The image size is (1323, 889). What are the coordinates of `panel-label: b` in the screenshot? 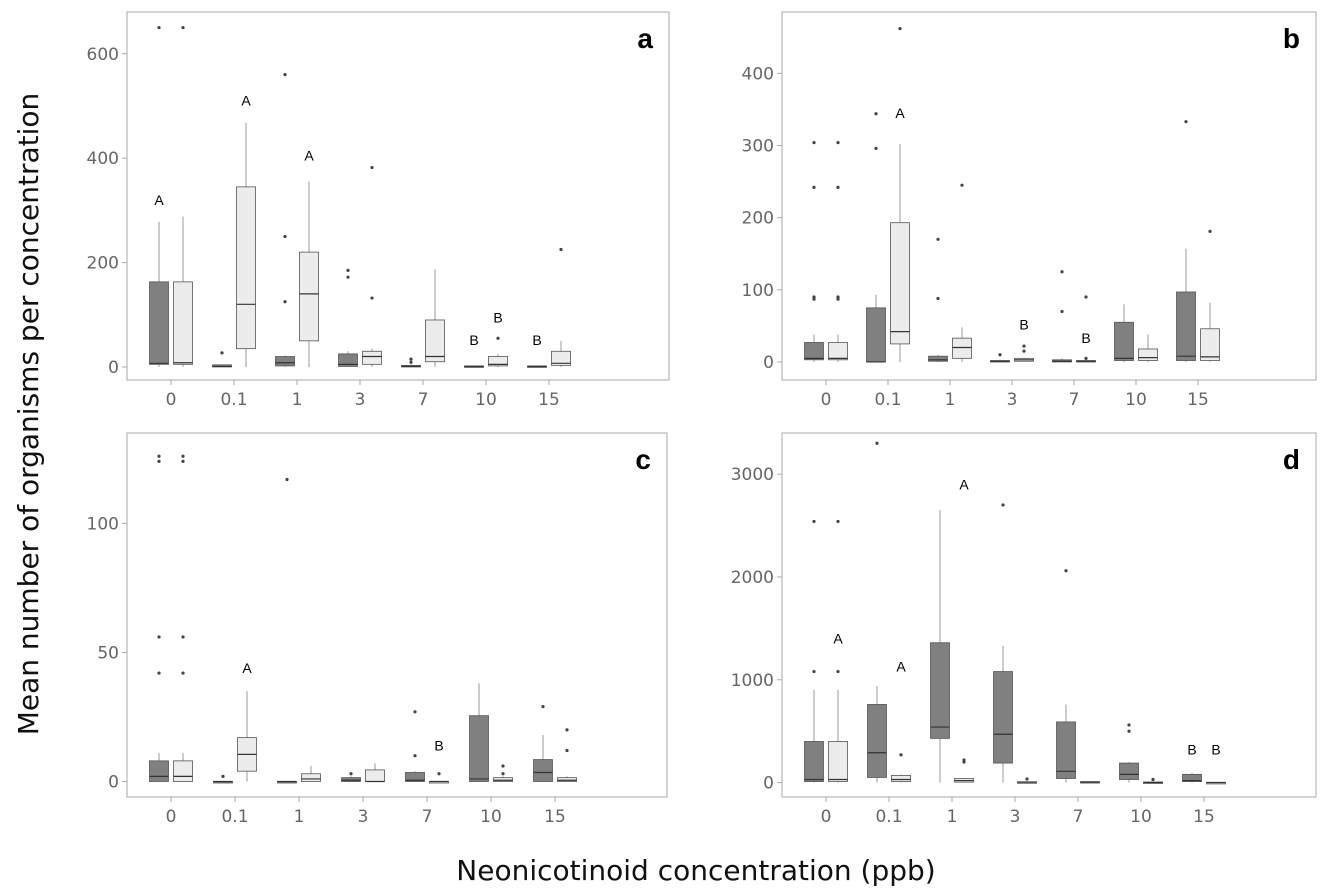 It's located at (1291, 38).